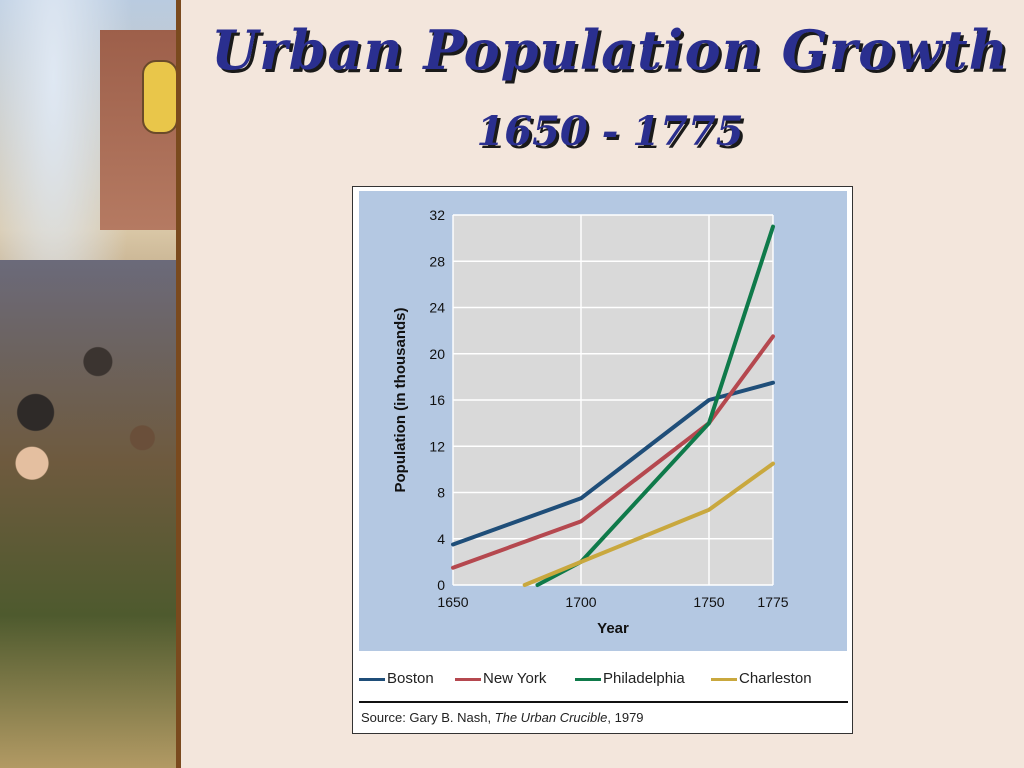  Describe the element at coordinates (625, 717) in the screenshot. I see `source-suffix: , 1979` at that location.